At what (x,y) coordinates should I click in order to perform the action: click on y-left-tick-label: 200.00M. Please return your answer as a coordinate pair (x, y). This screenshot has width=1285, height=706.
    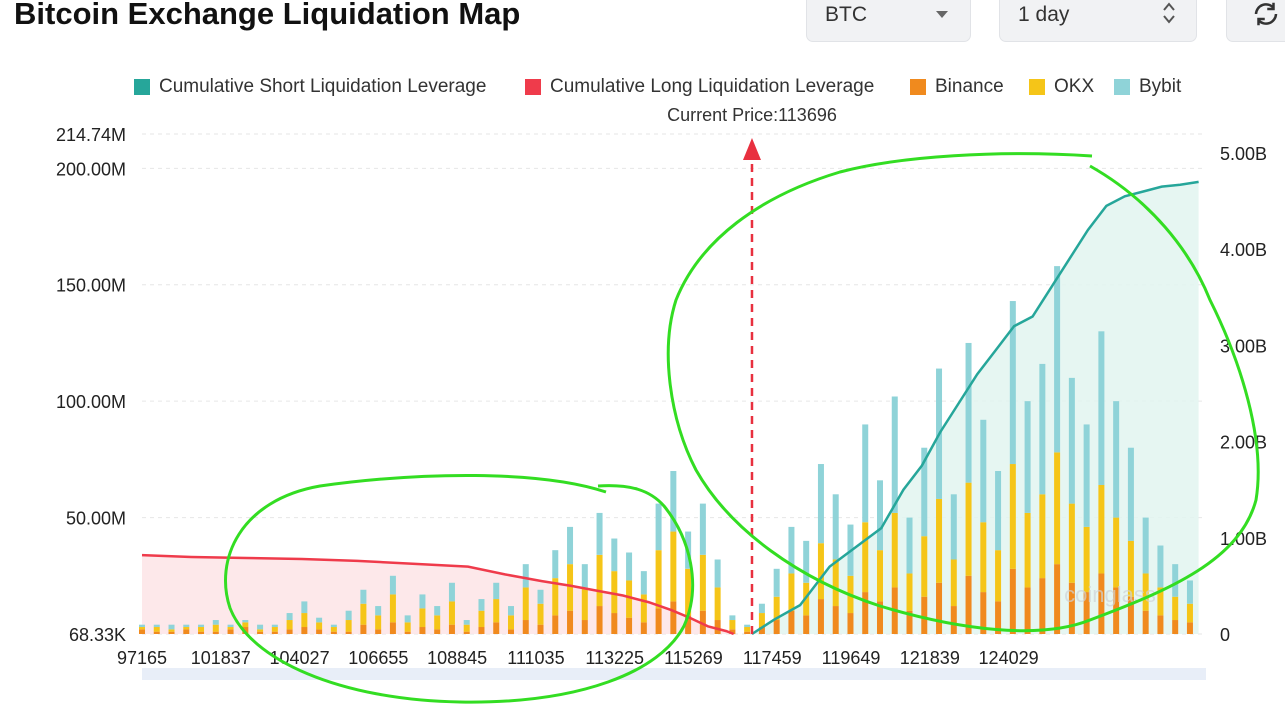
    Looking at the image, I should click on (91, 169).